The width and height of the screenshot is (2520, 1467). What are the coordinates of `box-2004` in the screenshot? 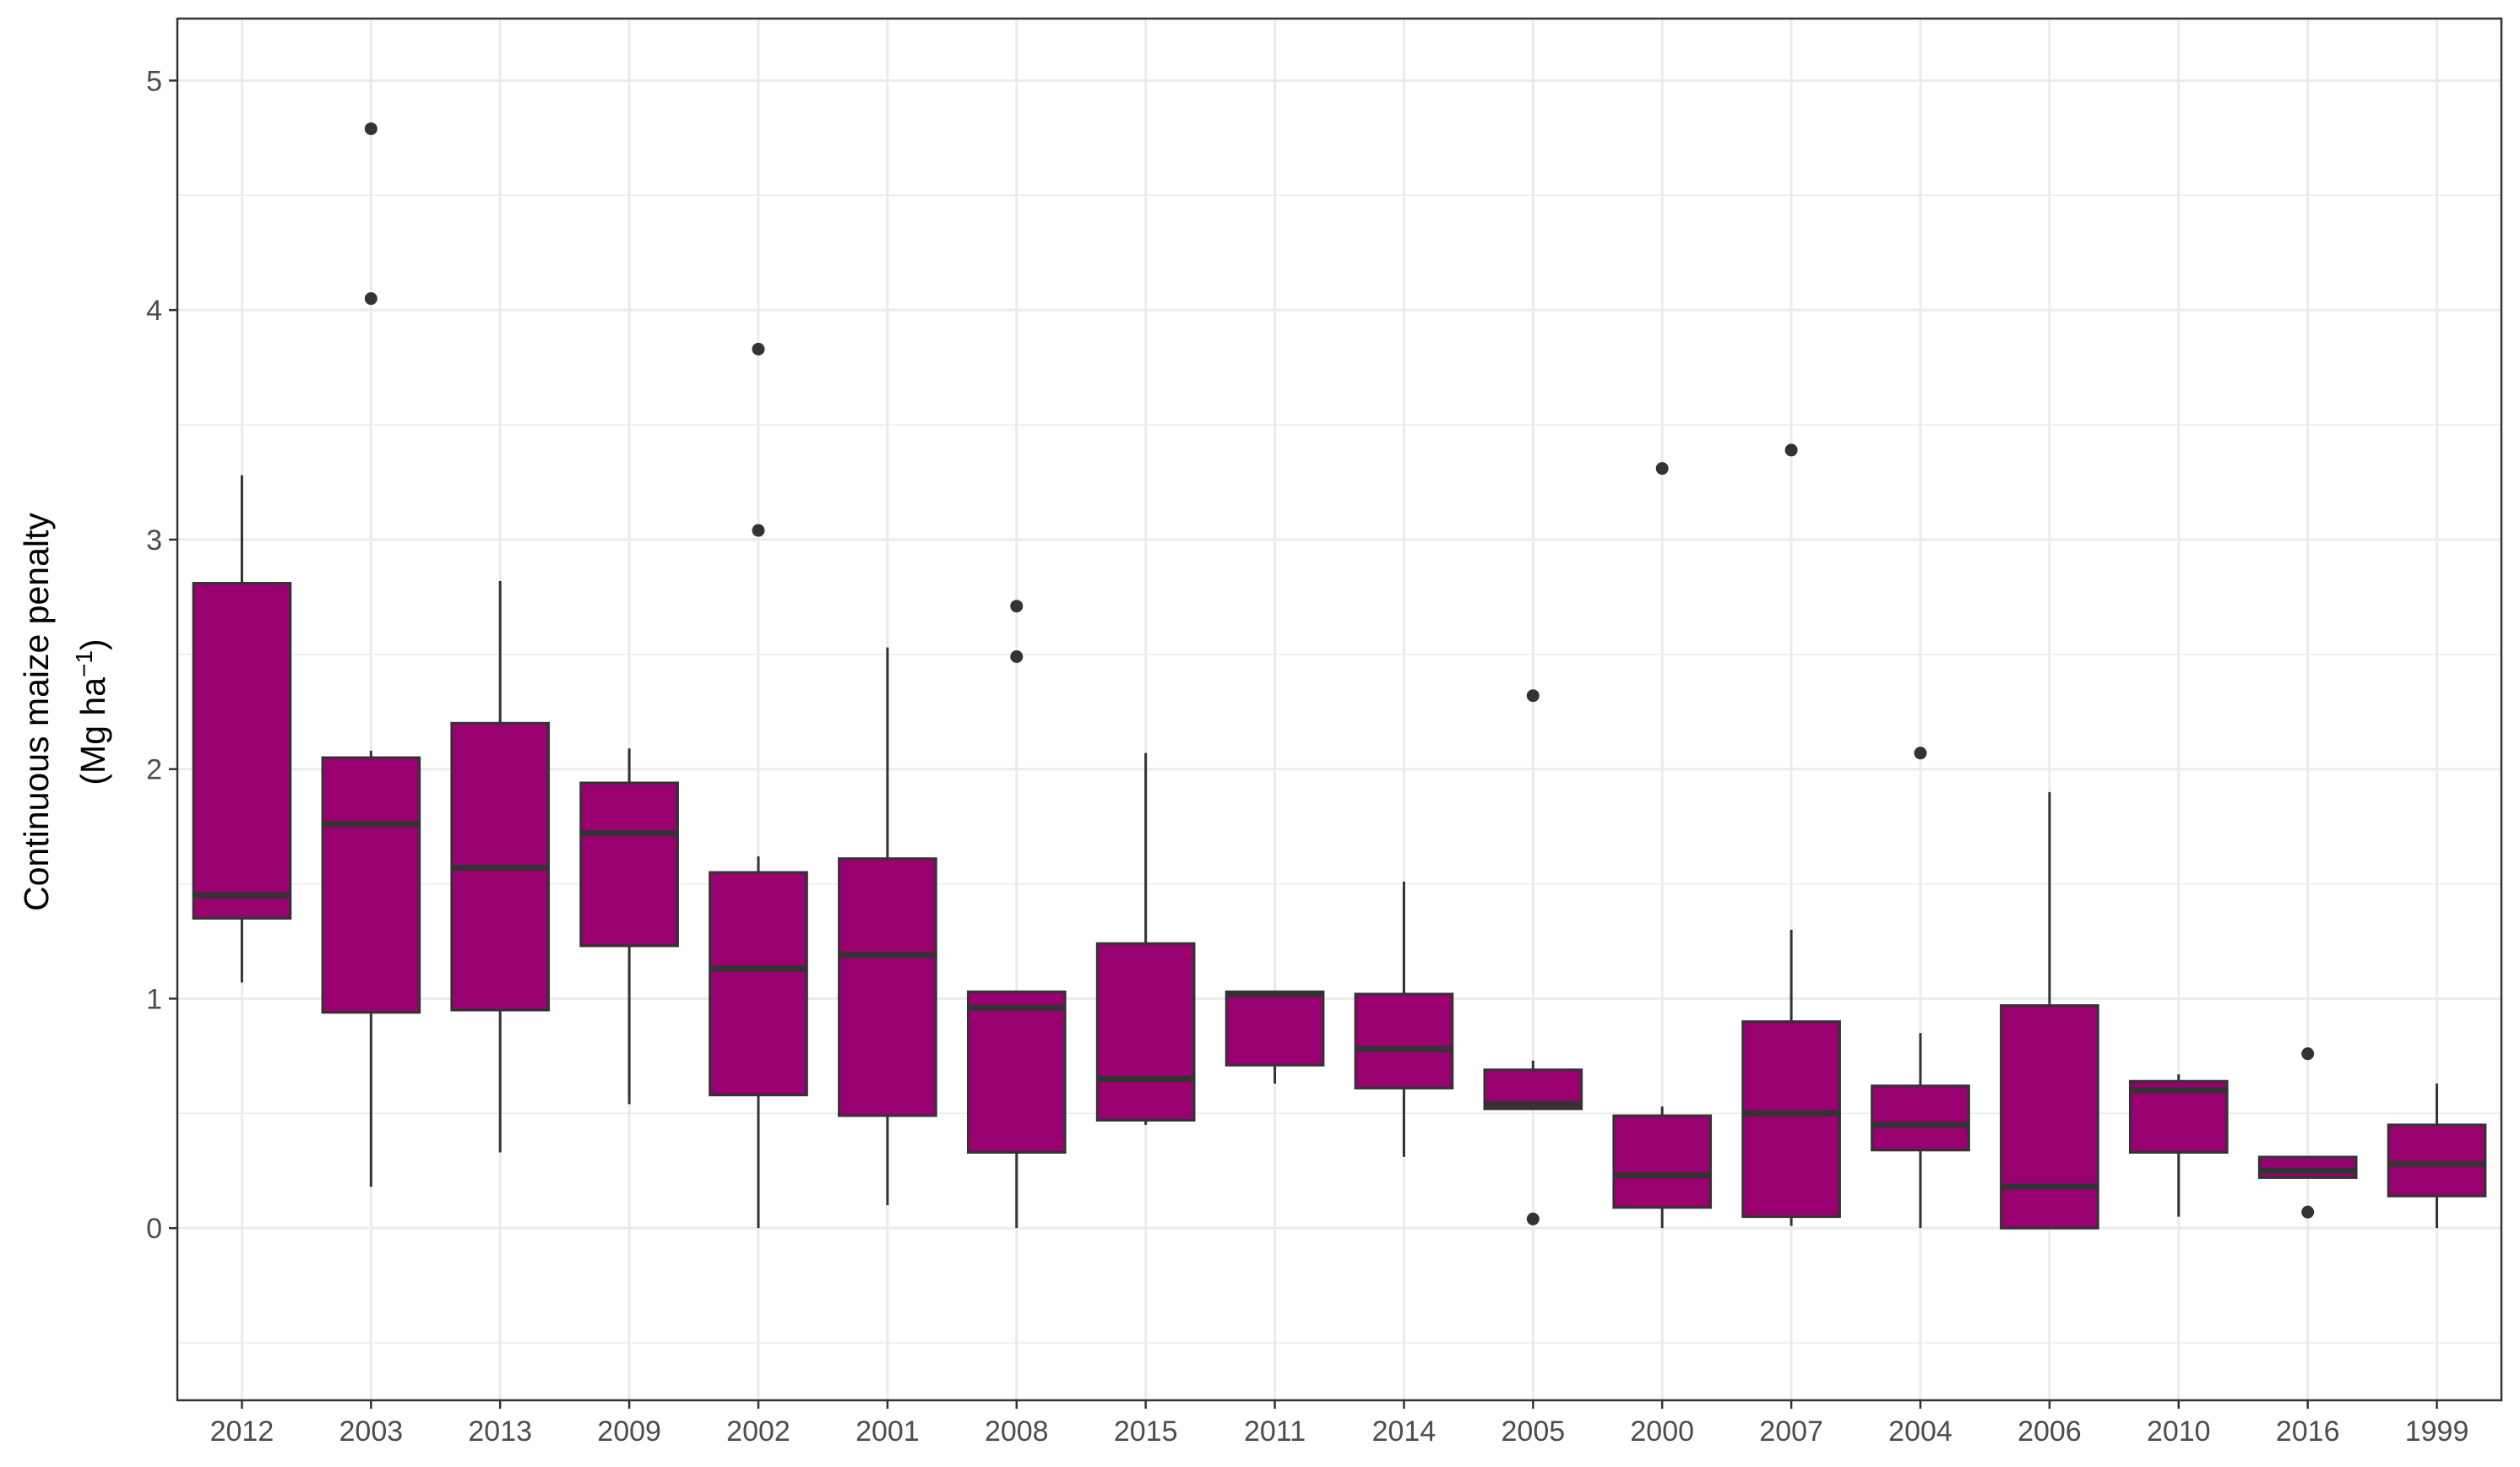 It's located at (1921, 1118).